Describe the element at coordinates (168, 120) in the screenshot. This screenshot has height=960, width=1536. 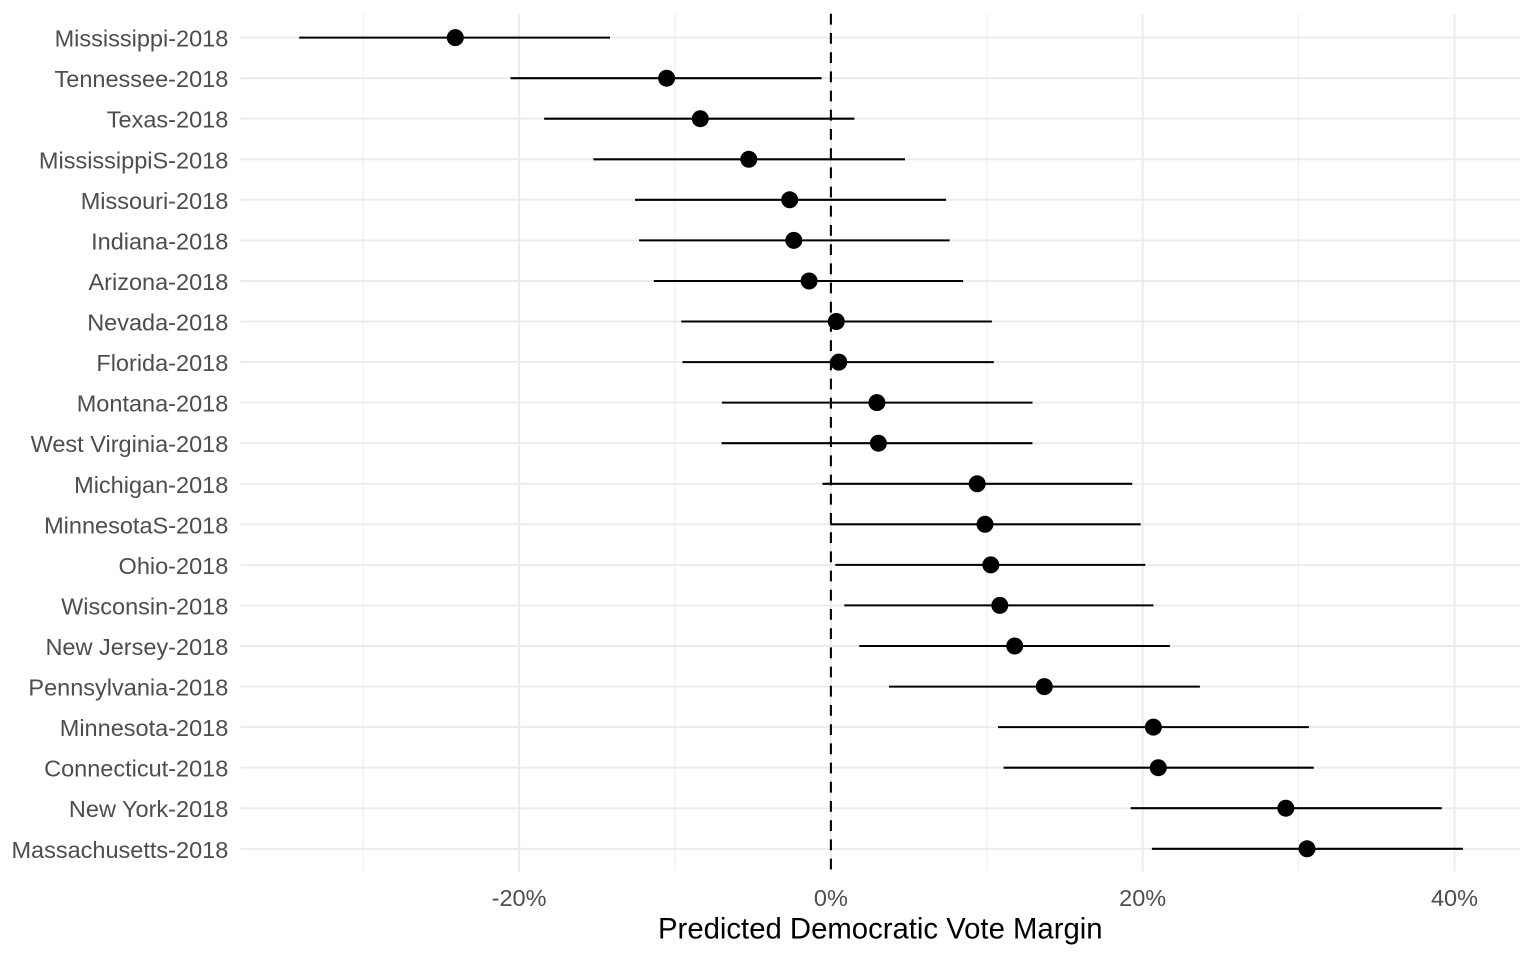
I see `svg-text: Texas-2018` at that location.